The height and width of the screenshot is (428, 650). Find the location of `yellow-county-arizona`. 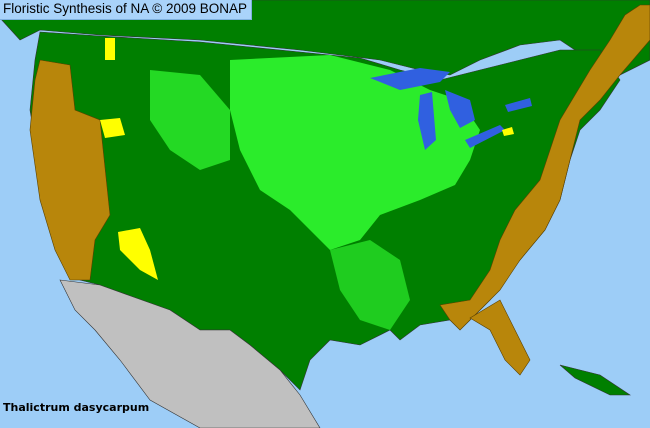

yellow-county-arizona is located at coordinates (138, 254).